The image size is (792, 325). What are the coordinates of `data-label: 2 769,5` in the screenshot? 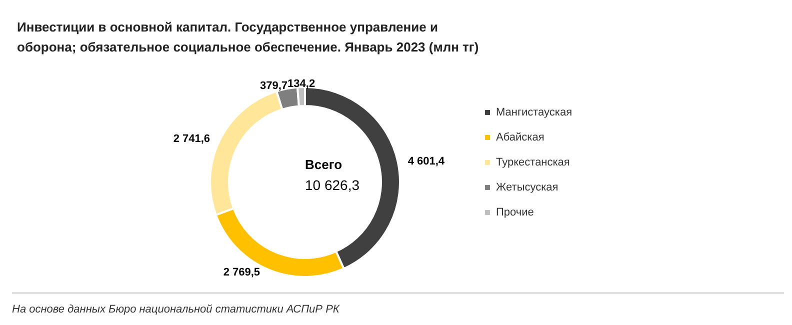 It's located at (241, 272).